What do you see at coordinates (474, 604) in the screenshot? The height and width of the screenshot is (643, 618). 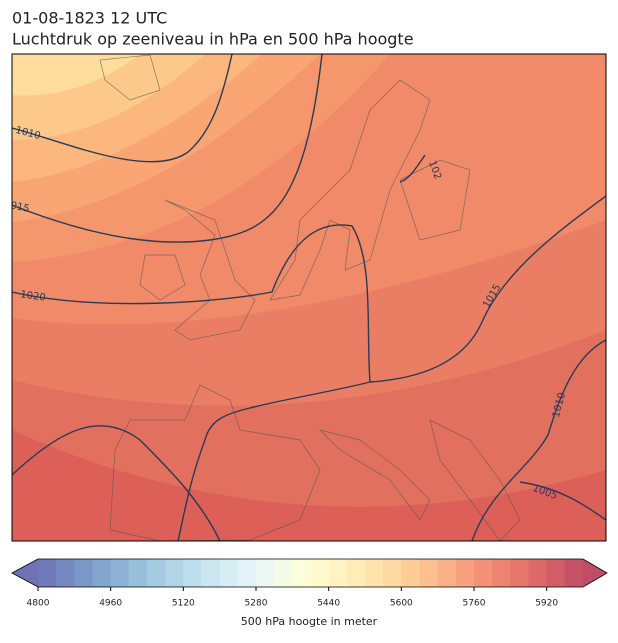 I see `colorbar-tick-label: 5760` at bounding box center [474, 604].